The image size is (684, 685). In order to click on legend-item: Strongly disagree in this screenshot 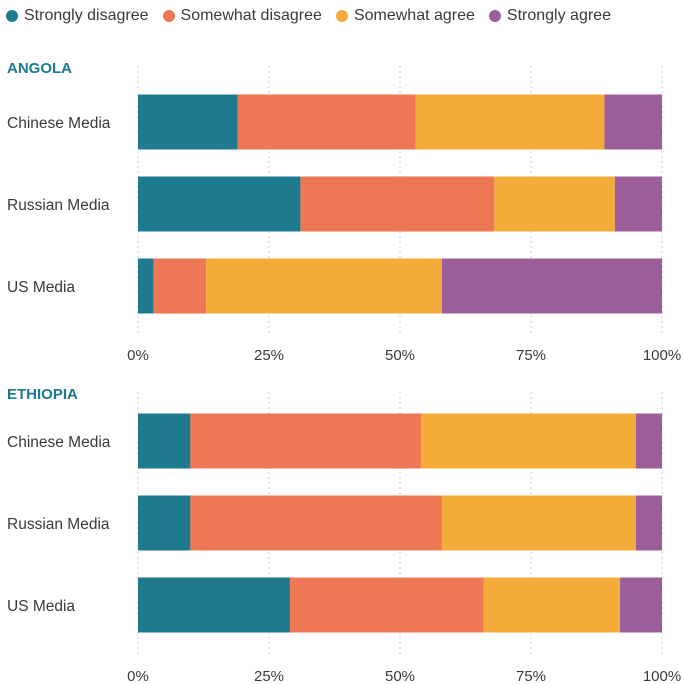, I will do `click(77, 16)`.